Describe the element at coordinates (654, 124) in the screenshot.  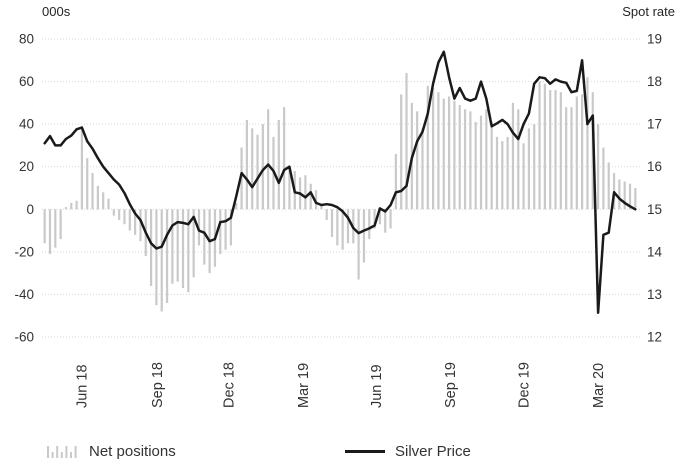
I see `y-axis-right-tick-label: 17` at that location.